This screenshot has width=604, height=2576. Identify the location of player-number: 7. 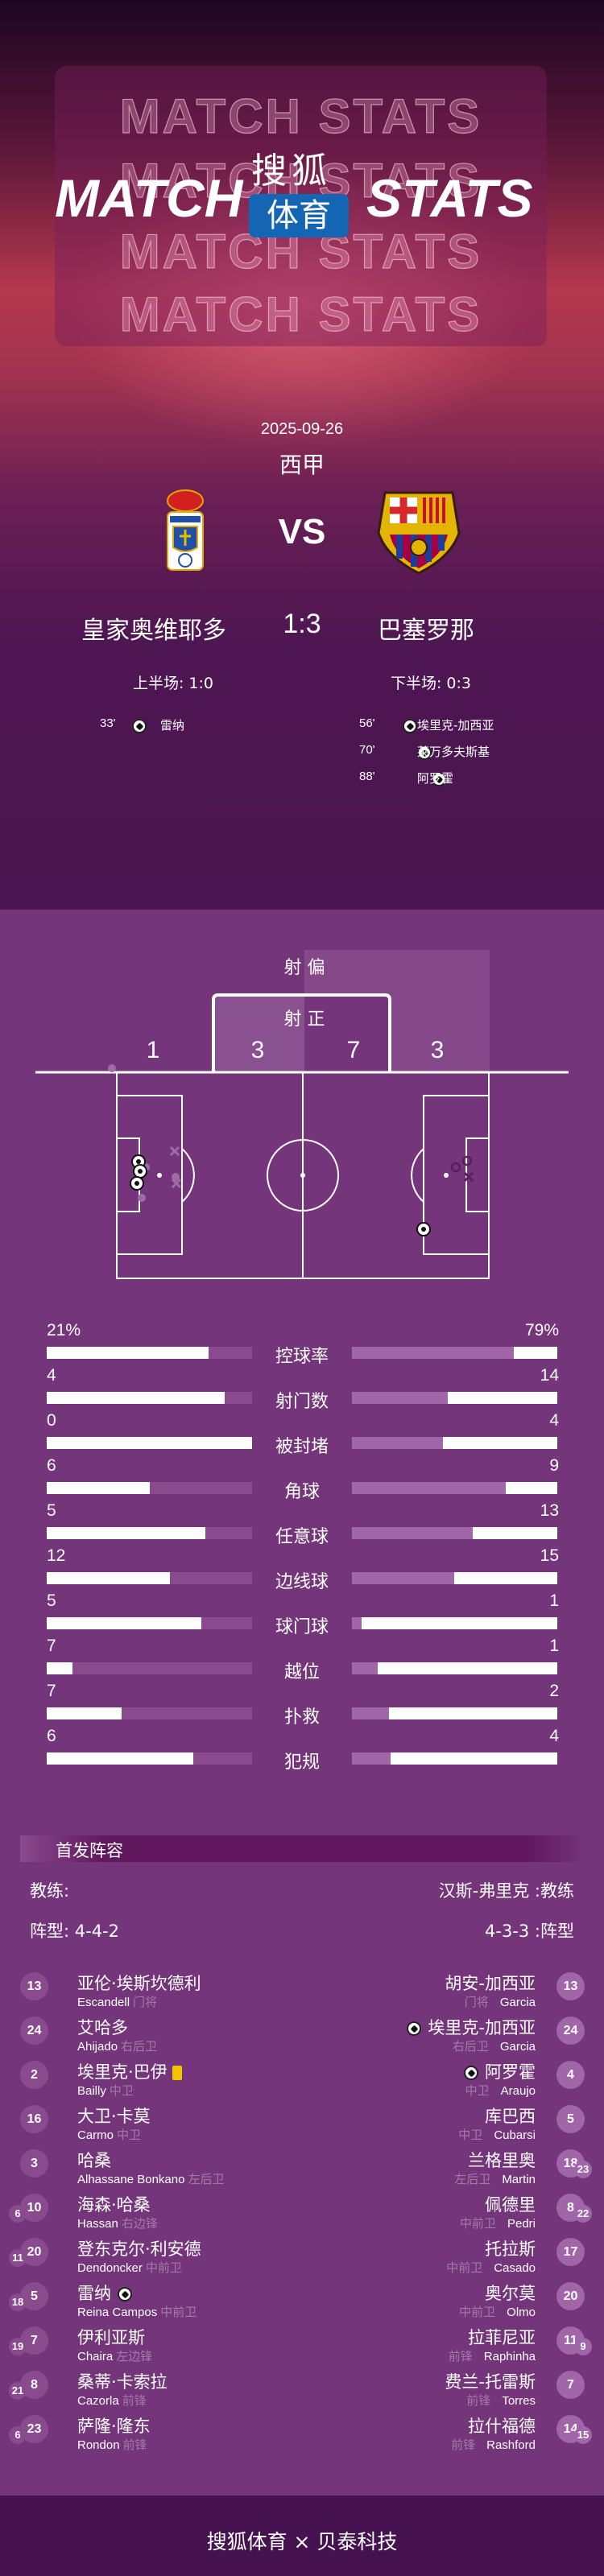
(570, 2385).